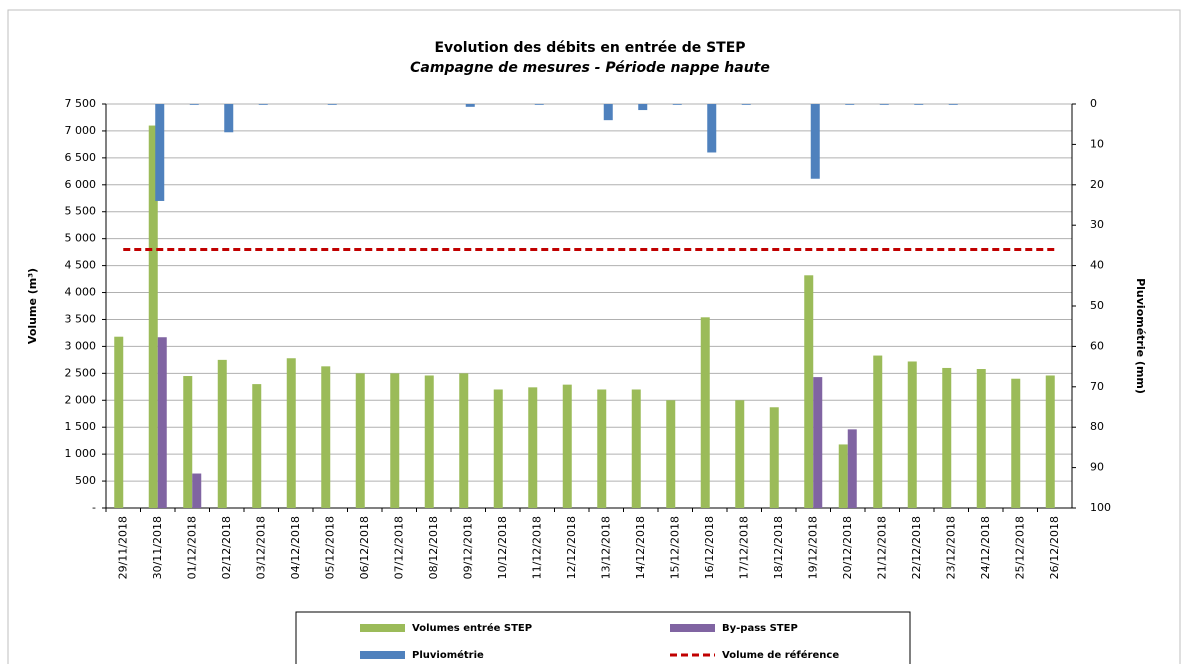 This screenshot has height=668, width=1181. Describe the element at coordinates (1097, 184) in the screenshot. I see `y2-tick-label: 20` at that location.